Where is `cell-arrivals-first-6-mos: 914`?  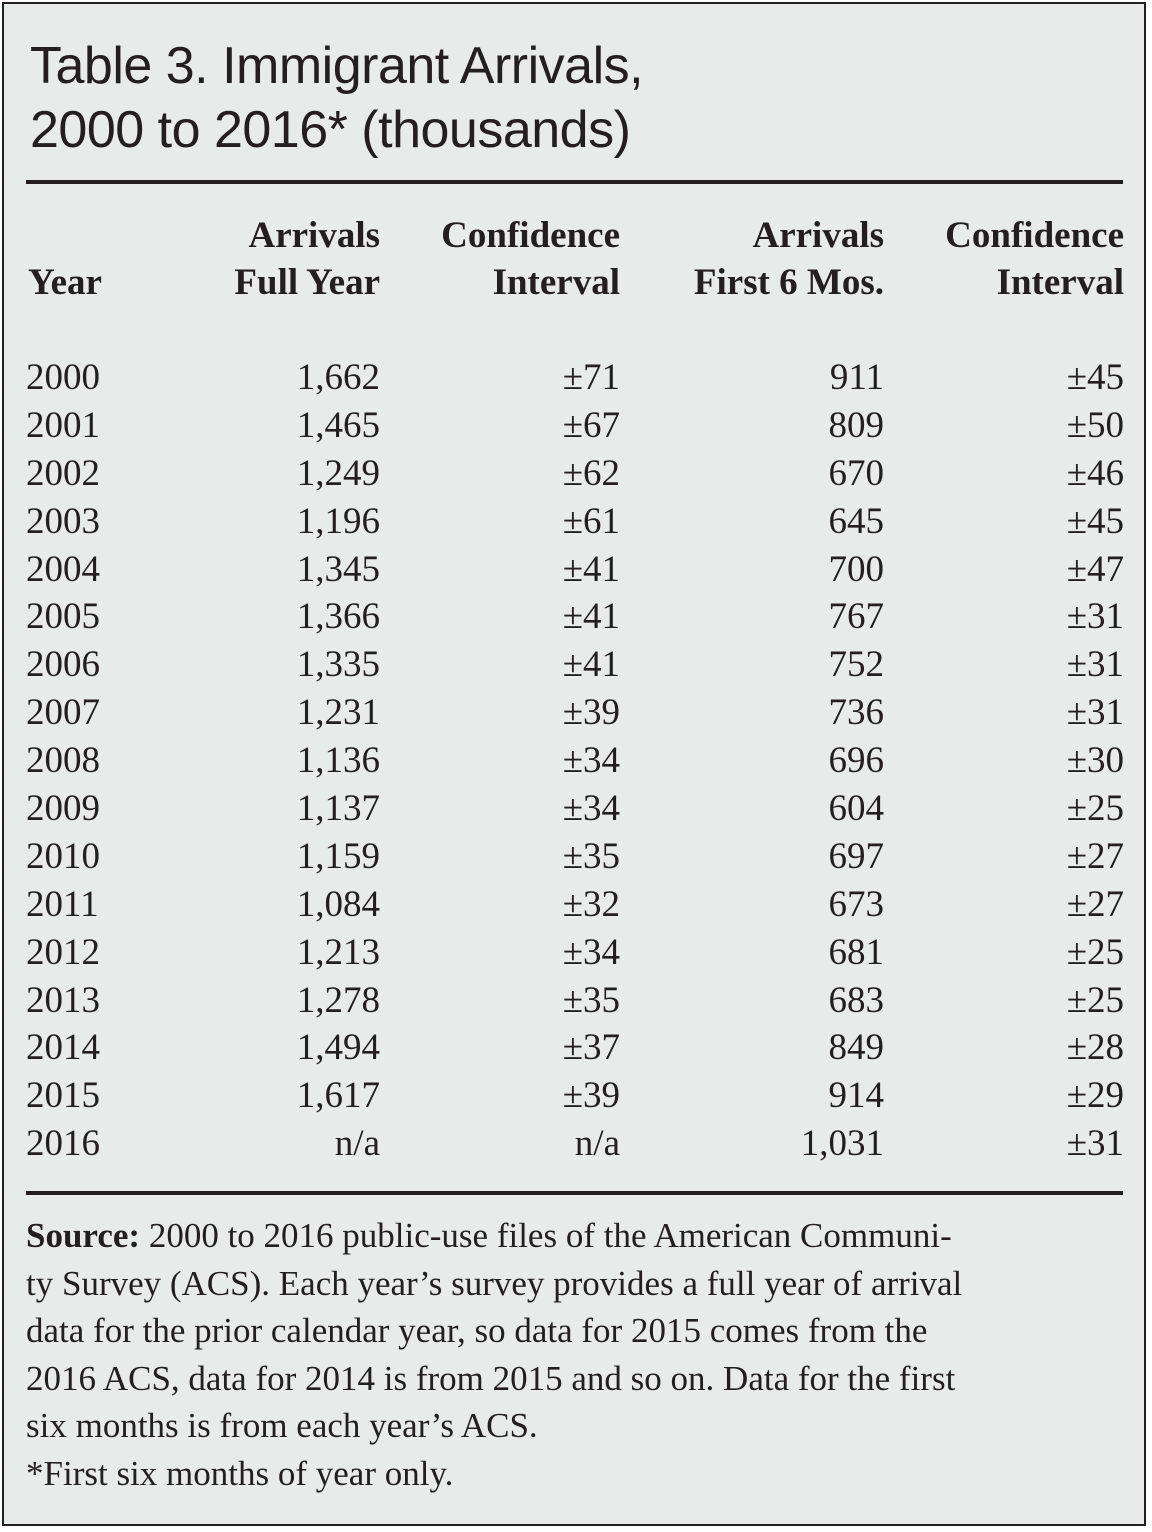 cell-arrivals-first-6-mos: 914 is located at coordinates (856, 1096).